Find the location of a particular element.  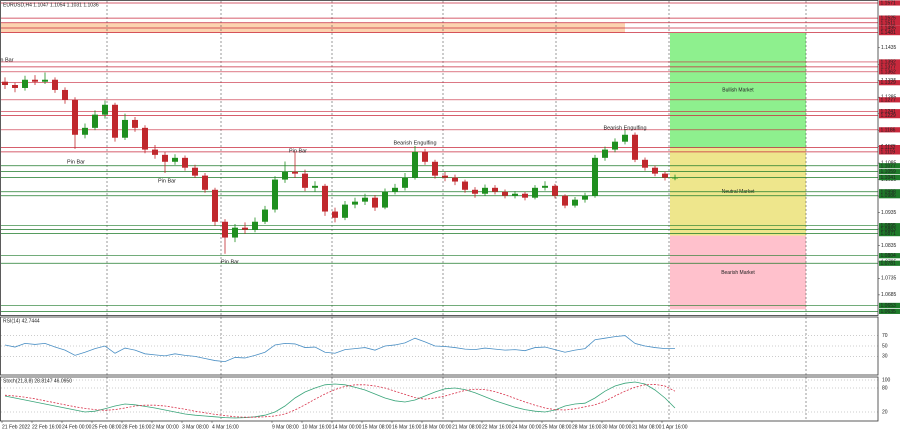

x-tick-label: 24 Feb 00:00 is located at coordinates (77, 427).